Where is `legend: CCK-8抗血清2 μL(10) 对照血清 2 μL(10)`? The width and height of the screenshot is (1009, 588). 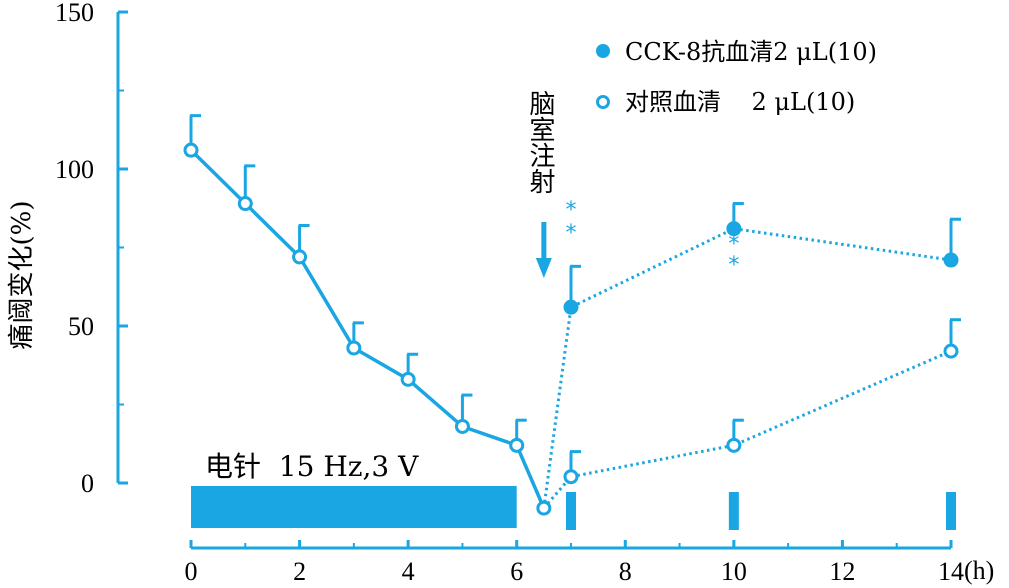 legend: CCK-8抗血清2 μL(10) 对照血清 2 μL(10) is located at coordinates (736, 77).